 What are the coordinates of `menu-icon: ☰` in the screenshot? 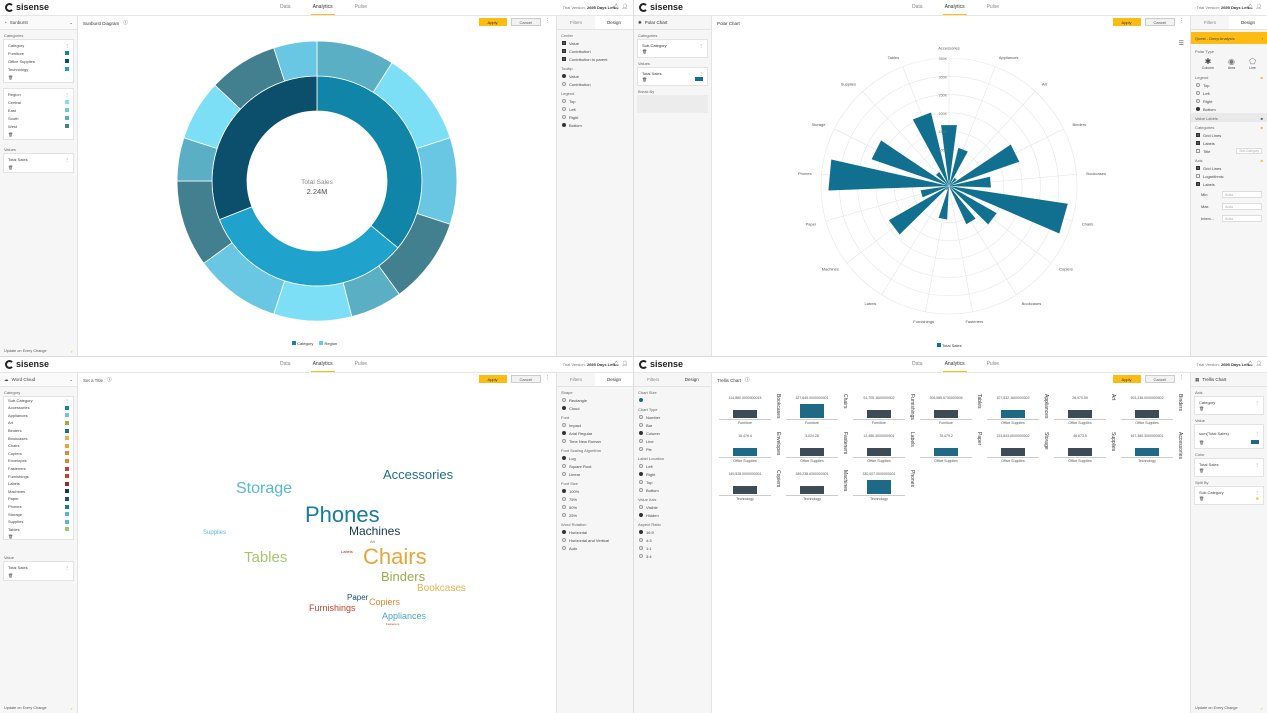 It's located at (1181, 44).